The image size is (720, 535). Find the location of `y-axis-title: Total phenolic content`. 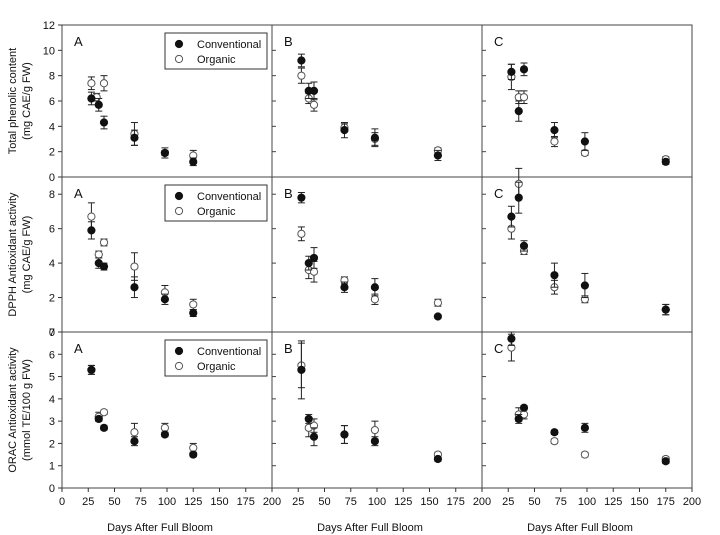

y-axis-title: Total phenolic content is located at coordinates (13, 101).